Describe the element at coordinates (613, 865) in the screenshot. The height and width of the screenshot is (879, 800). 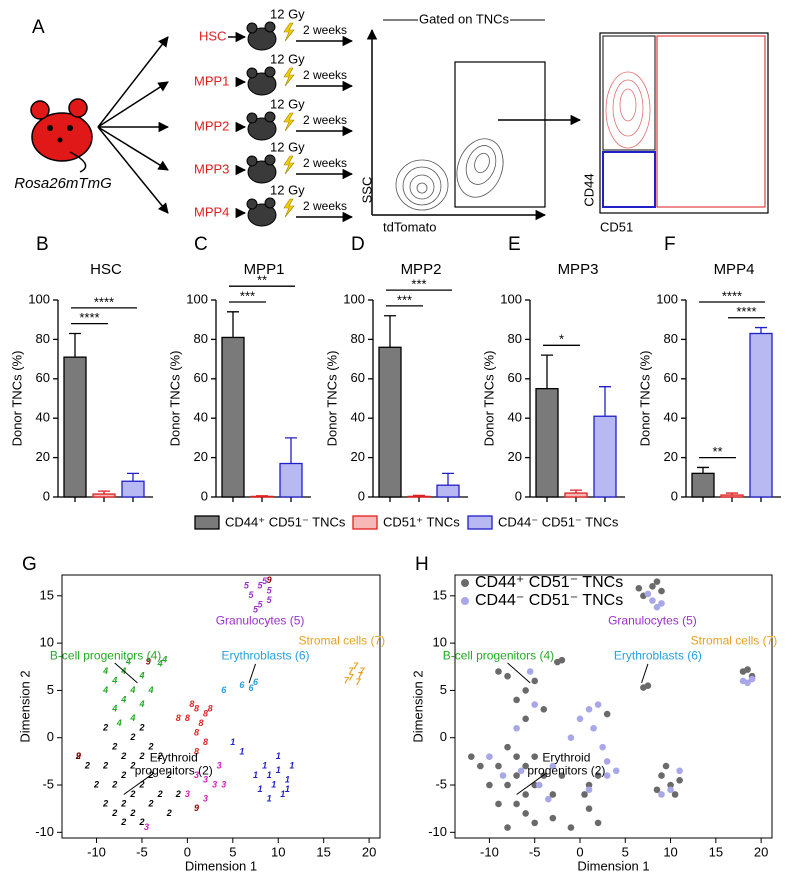
I see `x-axis-label: Dimension 1` at that location.